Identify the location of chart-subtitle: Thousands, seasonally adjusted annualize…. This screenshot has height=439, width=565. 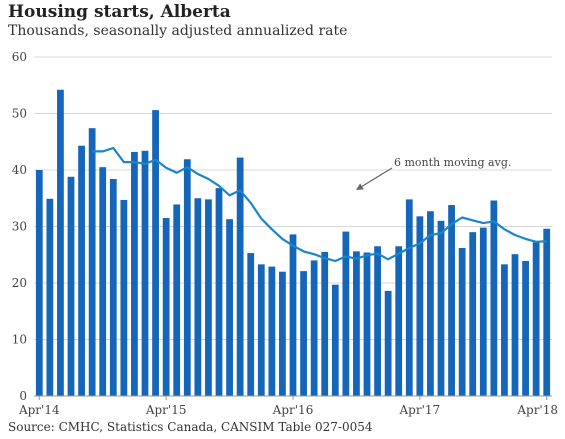
(178, 31).